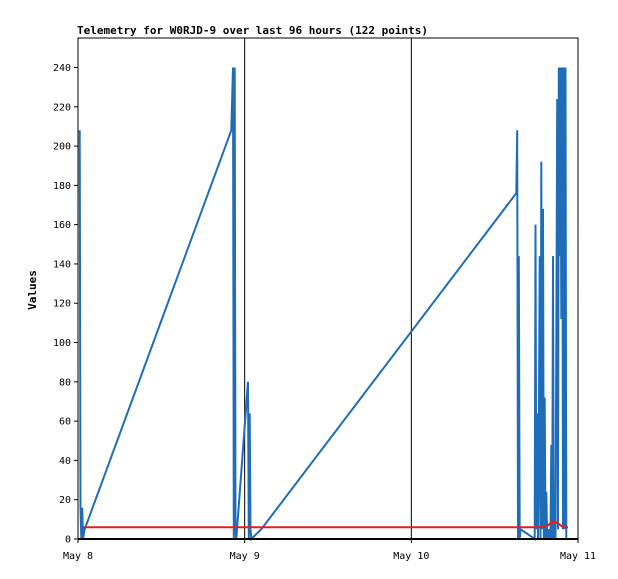  I want to click on y-tick-label: 120, so click(62, 304).